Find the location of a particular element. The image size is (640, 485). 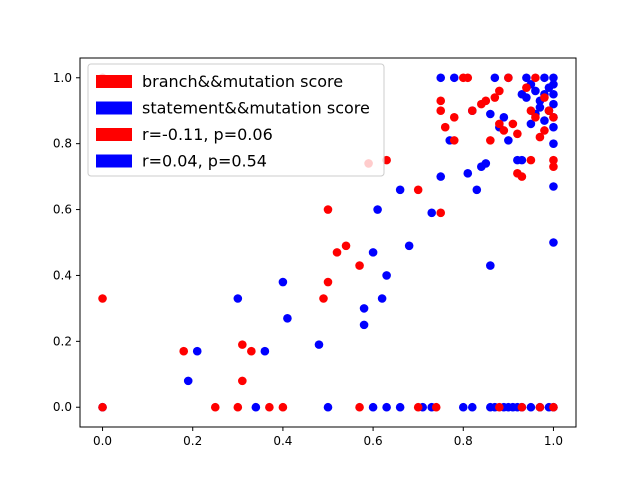

y-tick-label: 0.2 is located at coordinates (62, 341).